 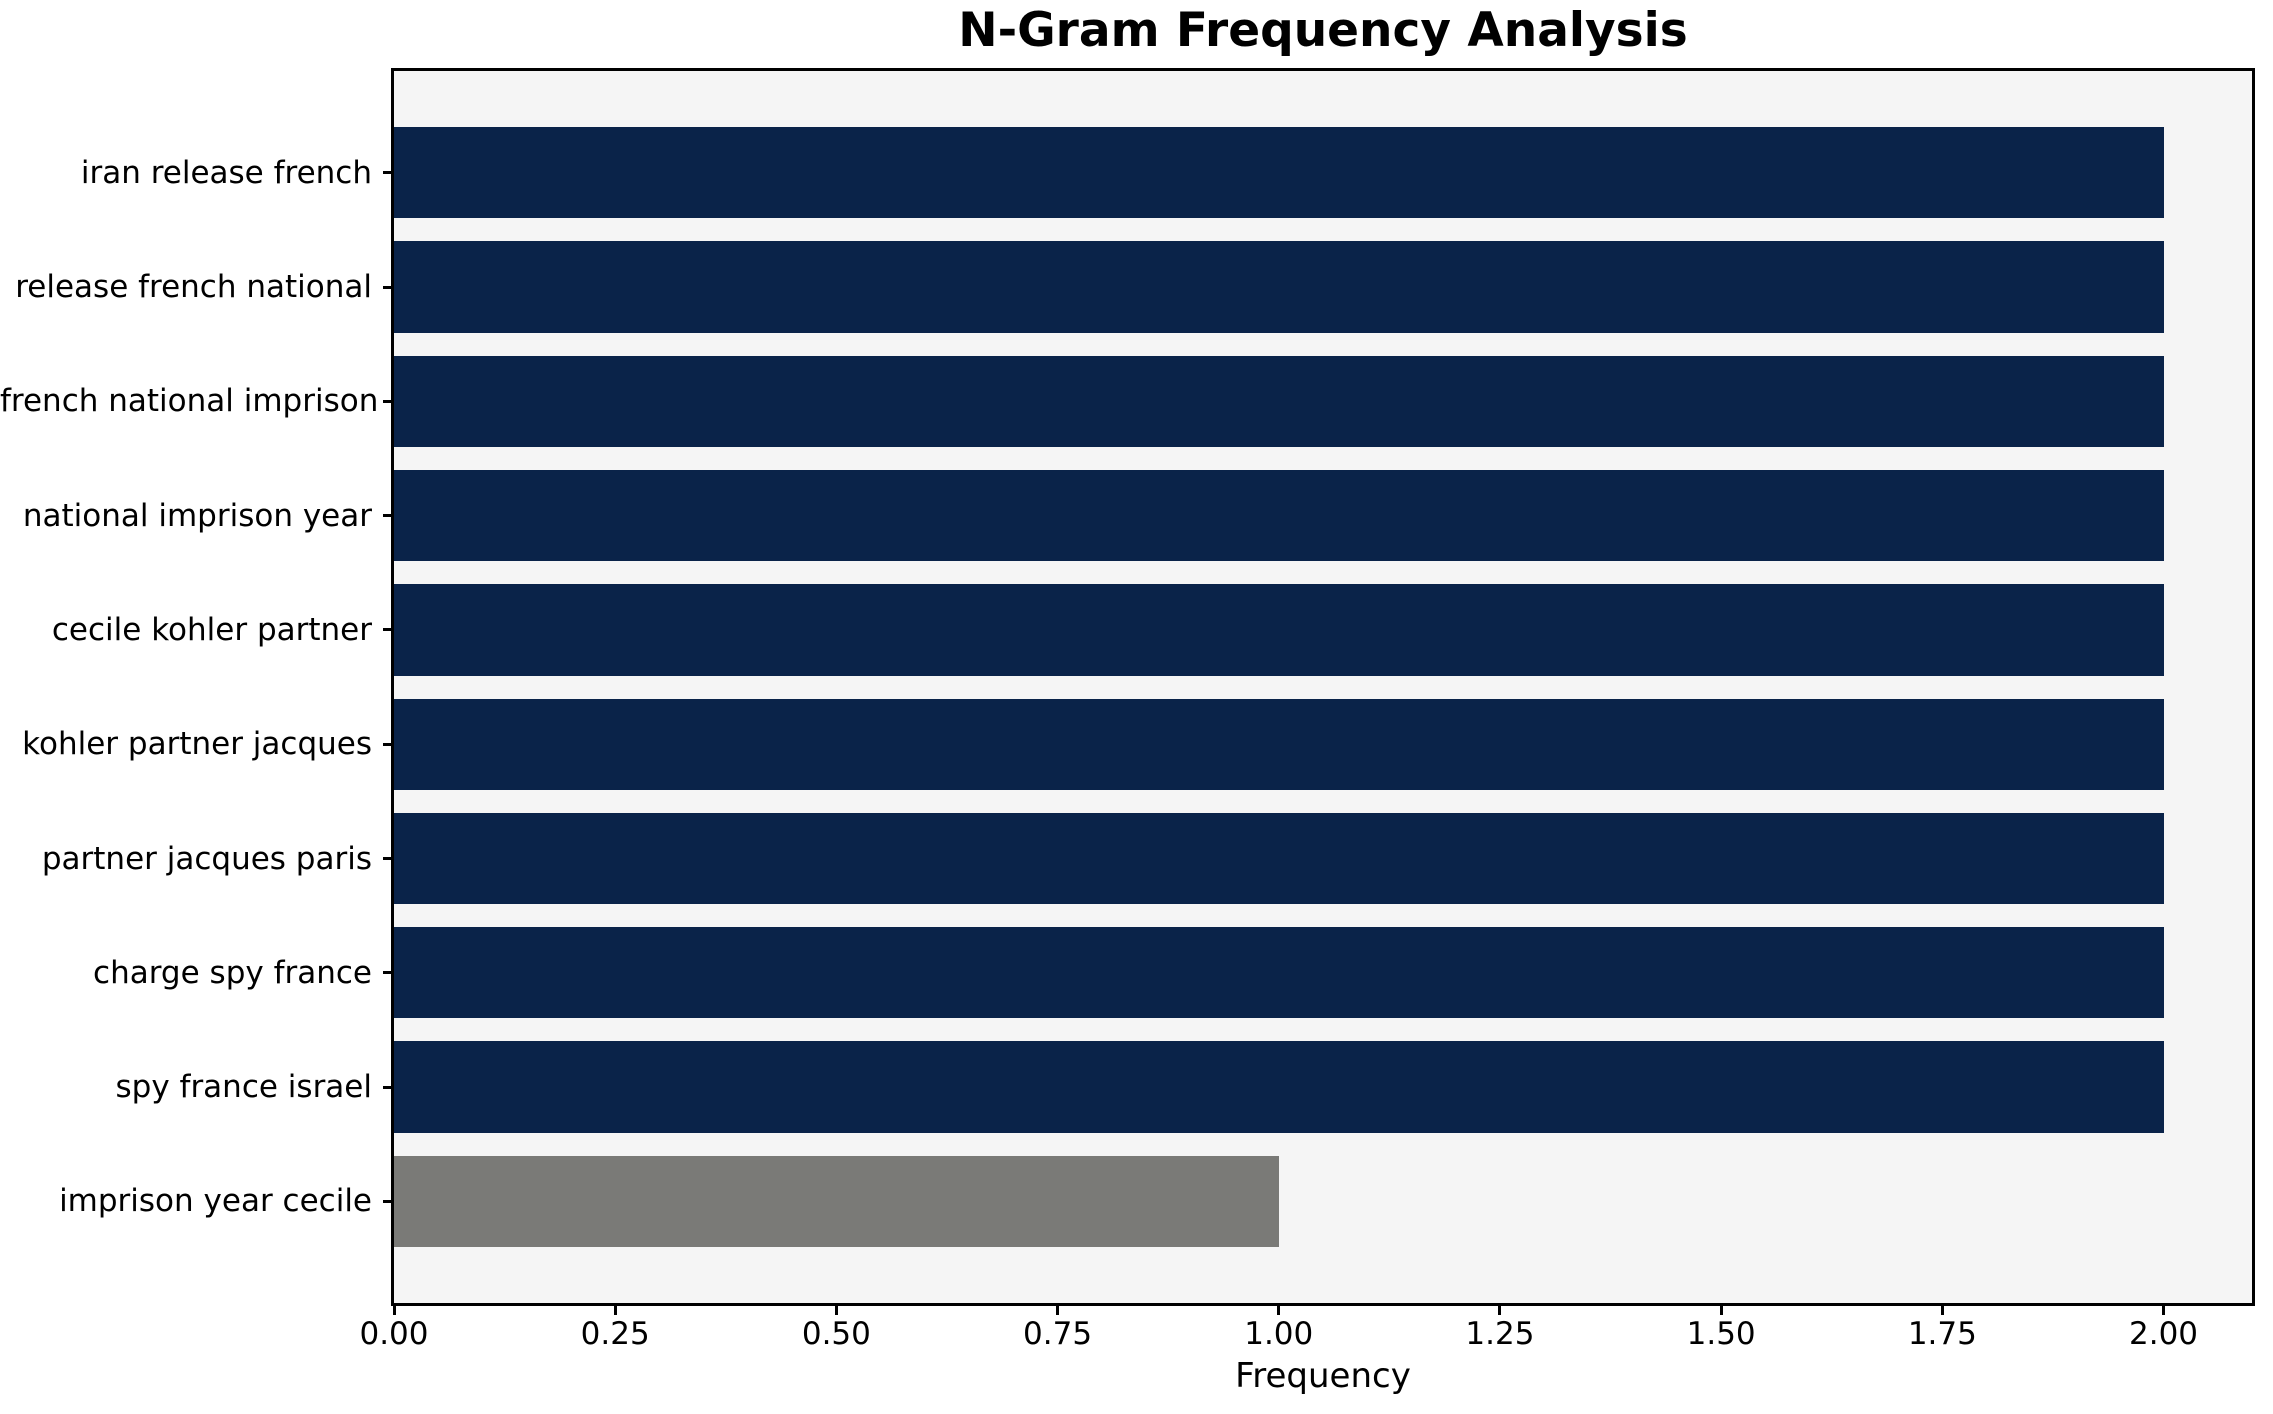 What do you see at coordinates (1500, 1334) in the screenshot?
I see `x-tick-label: 1.25` at bounding box center [1500, 1334].